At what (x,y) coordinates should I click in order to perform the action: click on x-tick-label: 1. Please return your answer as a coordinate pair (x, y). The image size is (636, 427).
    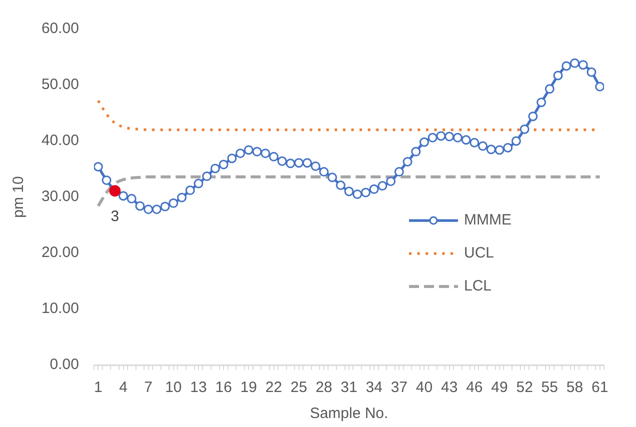
    Looking at the image, I should click on (98, 387).